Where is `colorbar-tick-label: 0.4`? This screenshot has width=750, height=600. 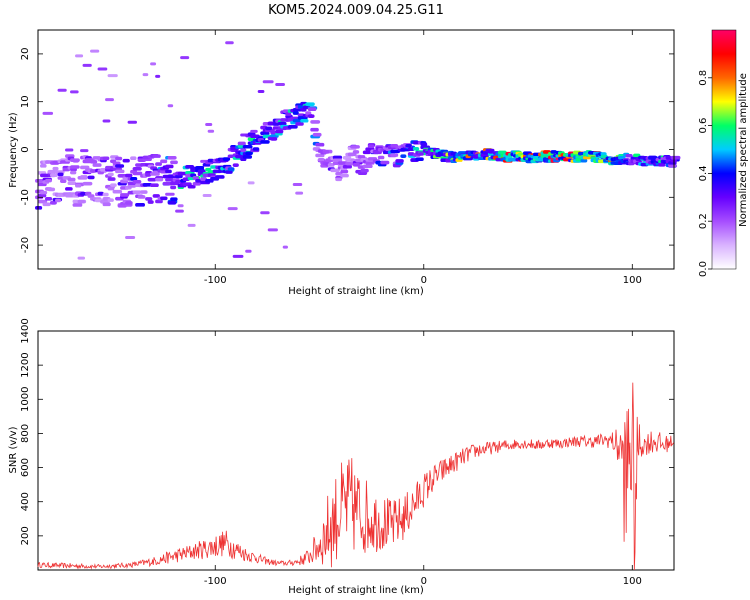 colorbar-tick-label: 0.4 is located at coordinates (703, 173).